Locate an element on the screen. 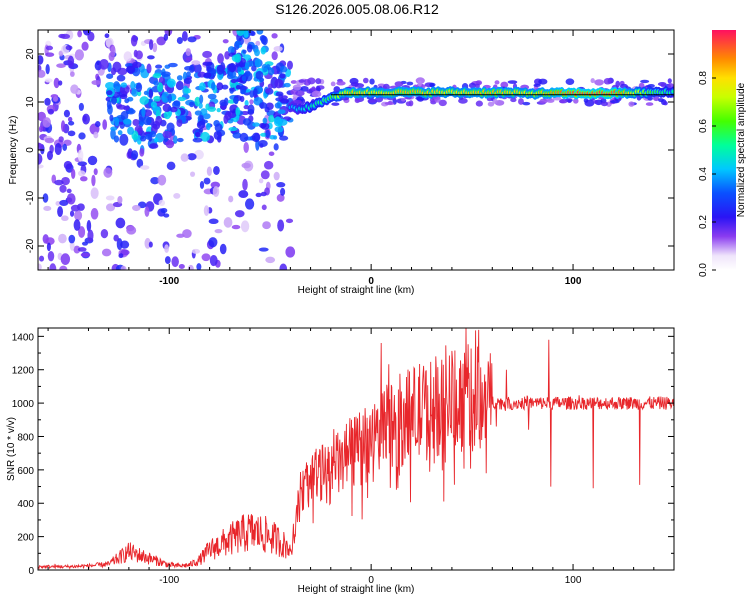  colorbar-tick-label: 0.2 is located at coordinates (703, 222).